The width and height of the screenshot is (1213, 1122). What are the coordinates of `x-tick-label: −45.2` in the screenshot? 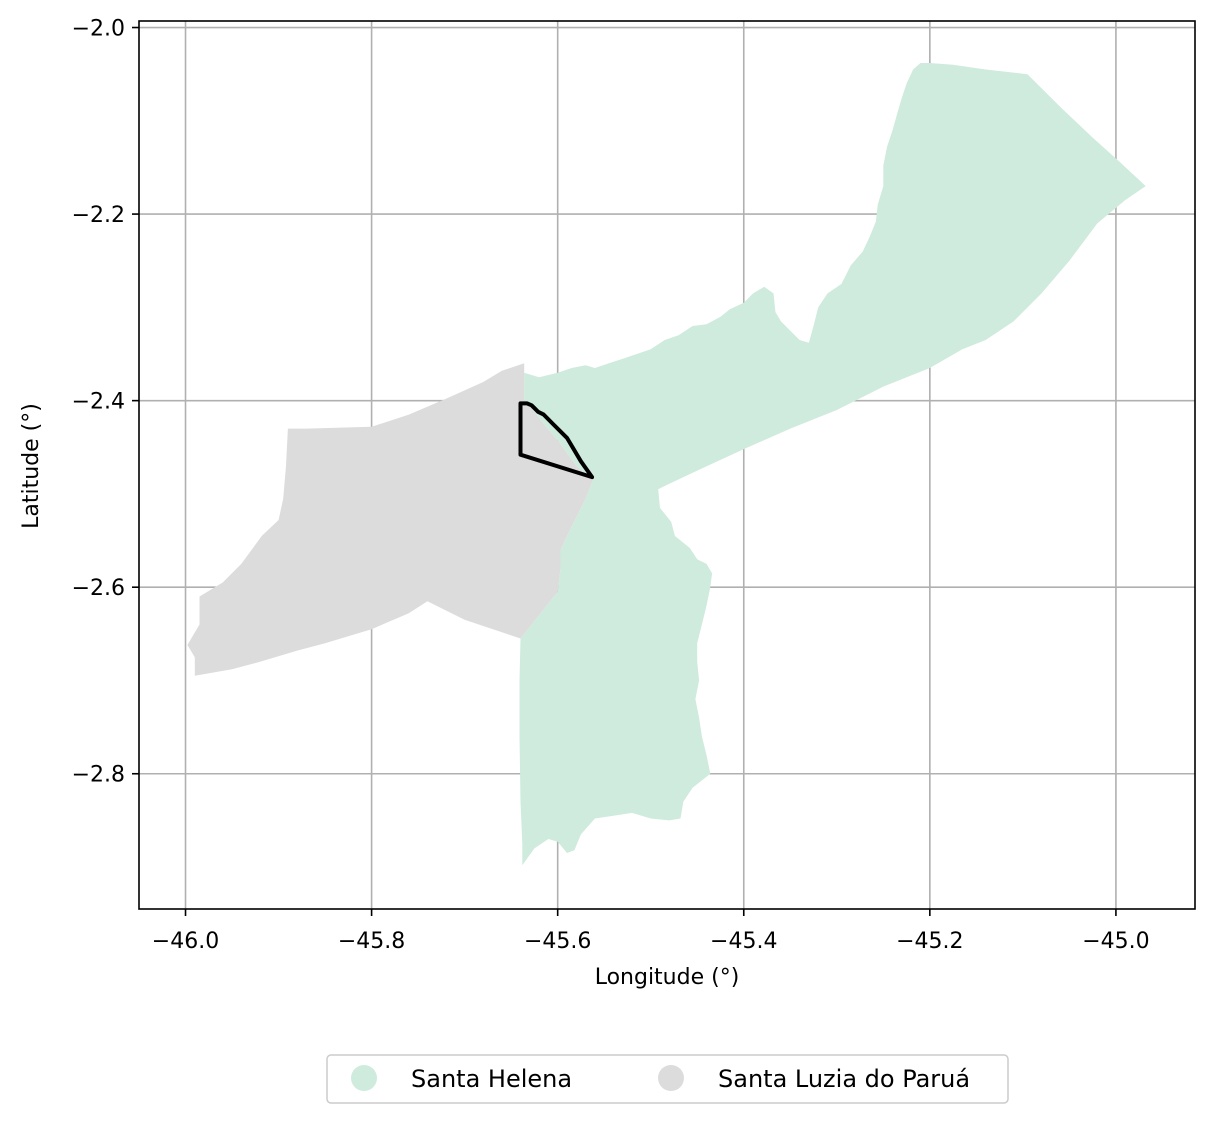 It's located at (929, 941).